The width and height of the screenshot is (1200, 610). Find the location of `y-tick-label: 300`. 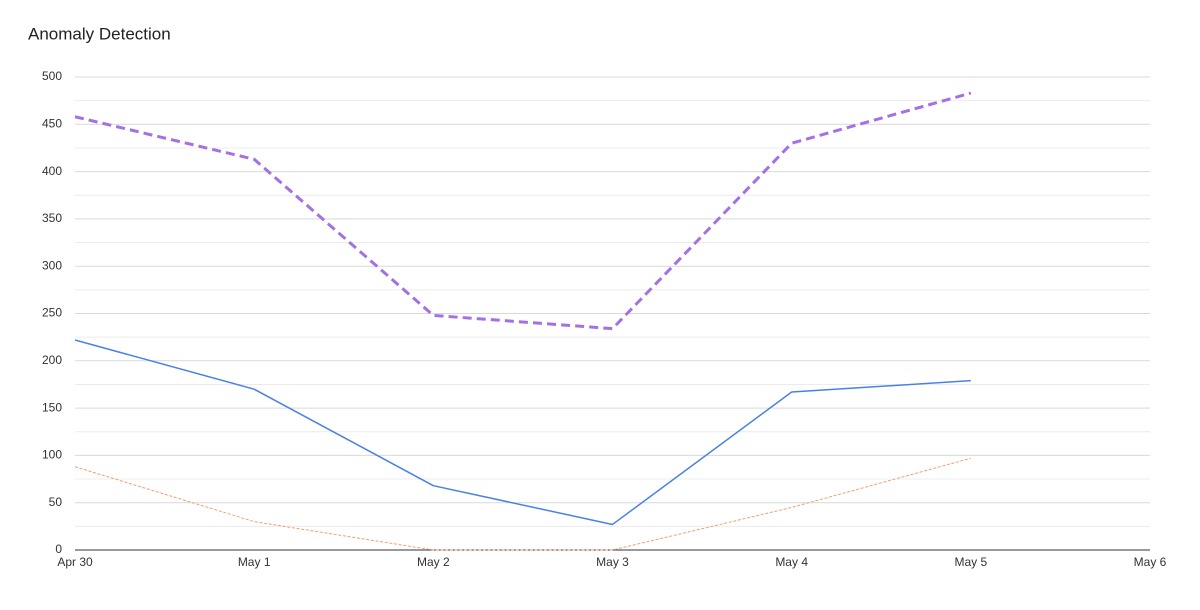

y-tick-label: 300 is located at coordinates (52, 265).